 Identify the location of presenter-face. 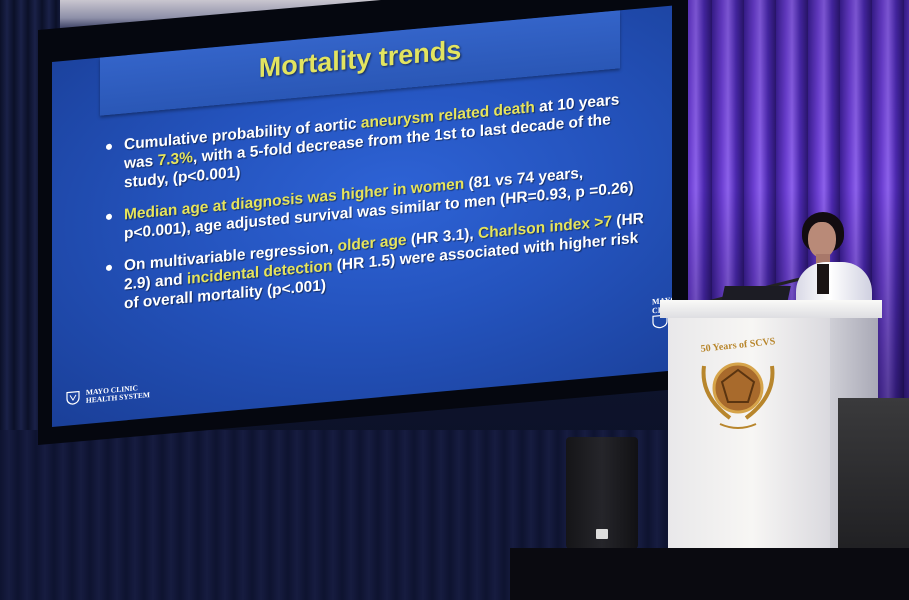
(822, 240).